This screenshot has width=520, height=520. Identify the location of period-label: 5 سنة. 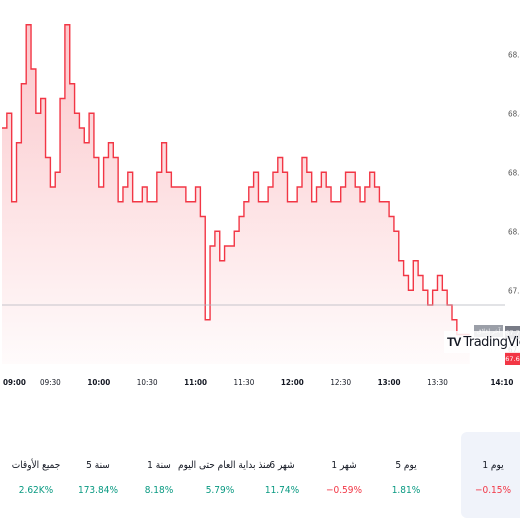
(98, 465).